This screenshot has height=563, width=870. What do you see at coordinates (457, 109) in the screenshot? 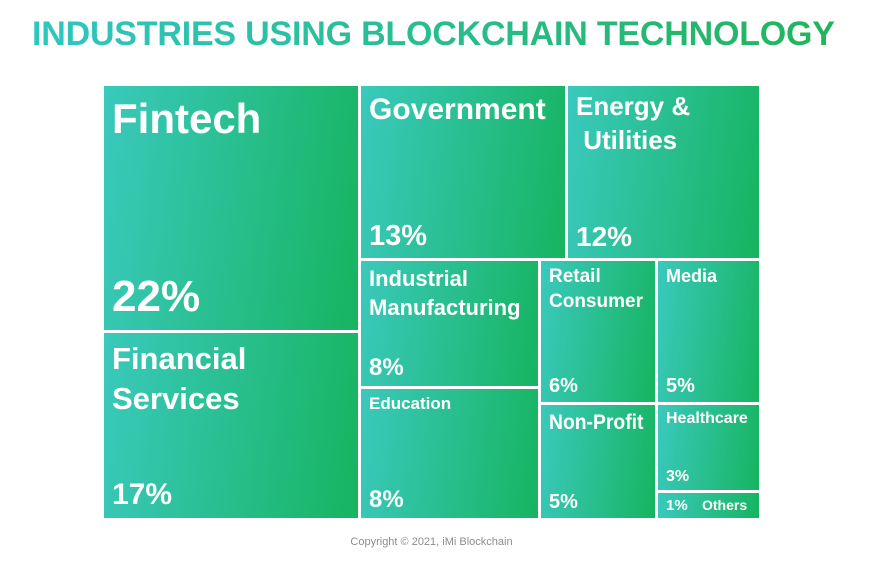
I see `cell-label: Government` at bounding box center [457, 109].